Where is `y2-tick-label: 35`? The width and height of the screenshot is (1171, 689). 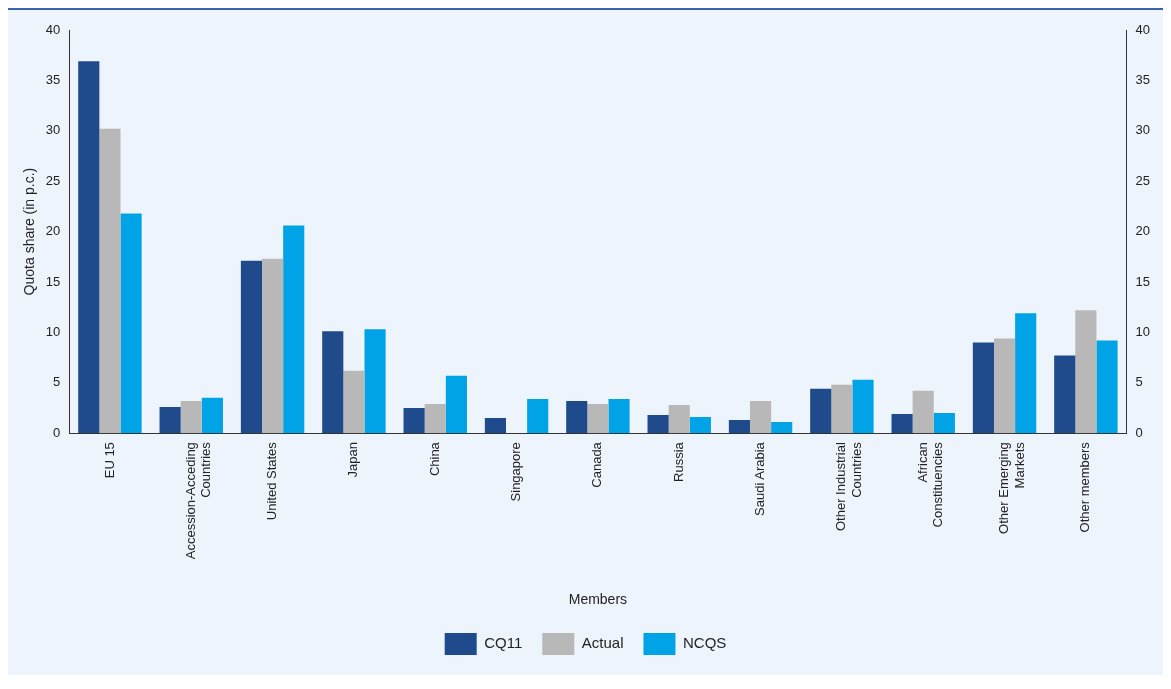
y2-tick-label: 35 is located at coordinates (1143, 79).